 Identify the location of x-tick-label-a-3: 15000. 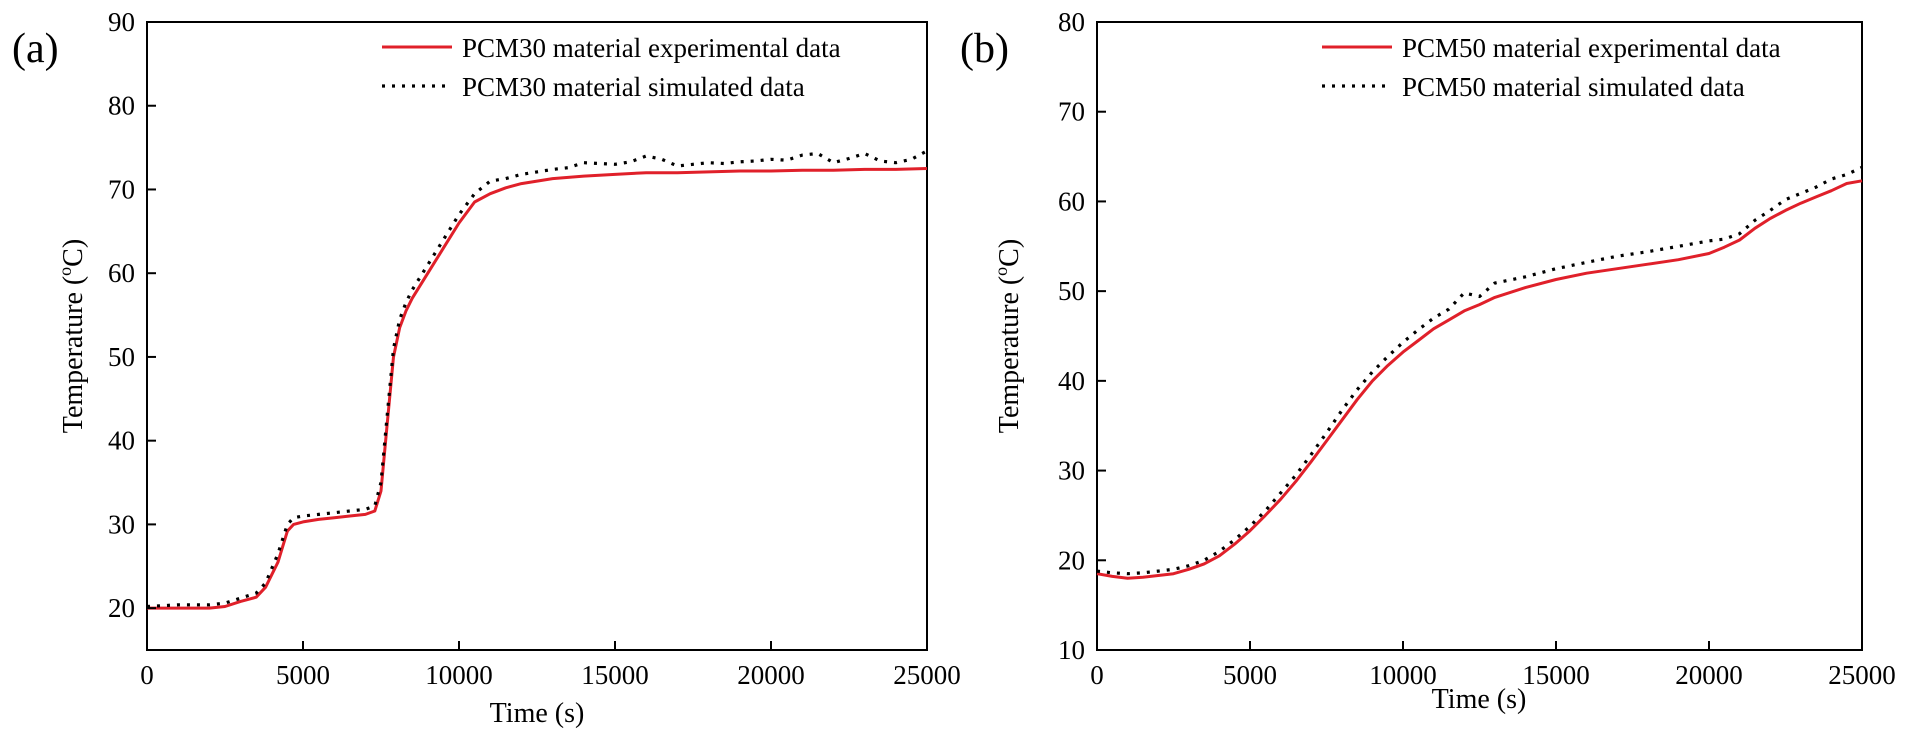
(615, 675).